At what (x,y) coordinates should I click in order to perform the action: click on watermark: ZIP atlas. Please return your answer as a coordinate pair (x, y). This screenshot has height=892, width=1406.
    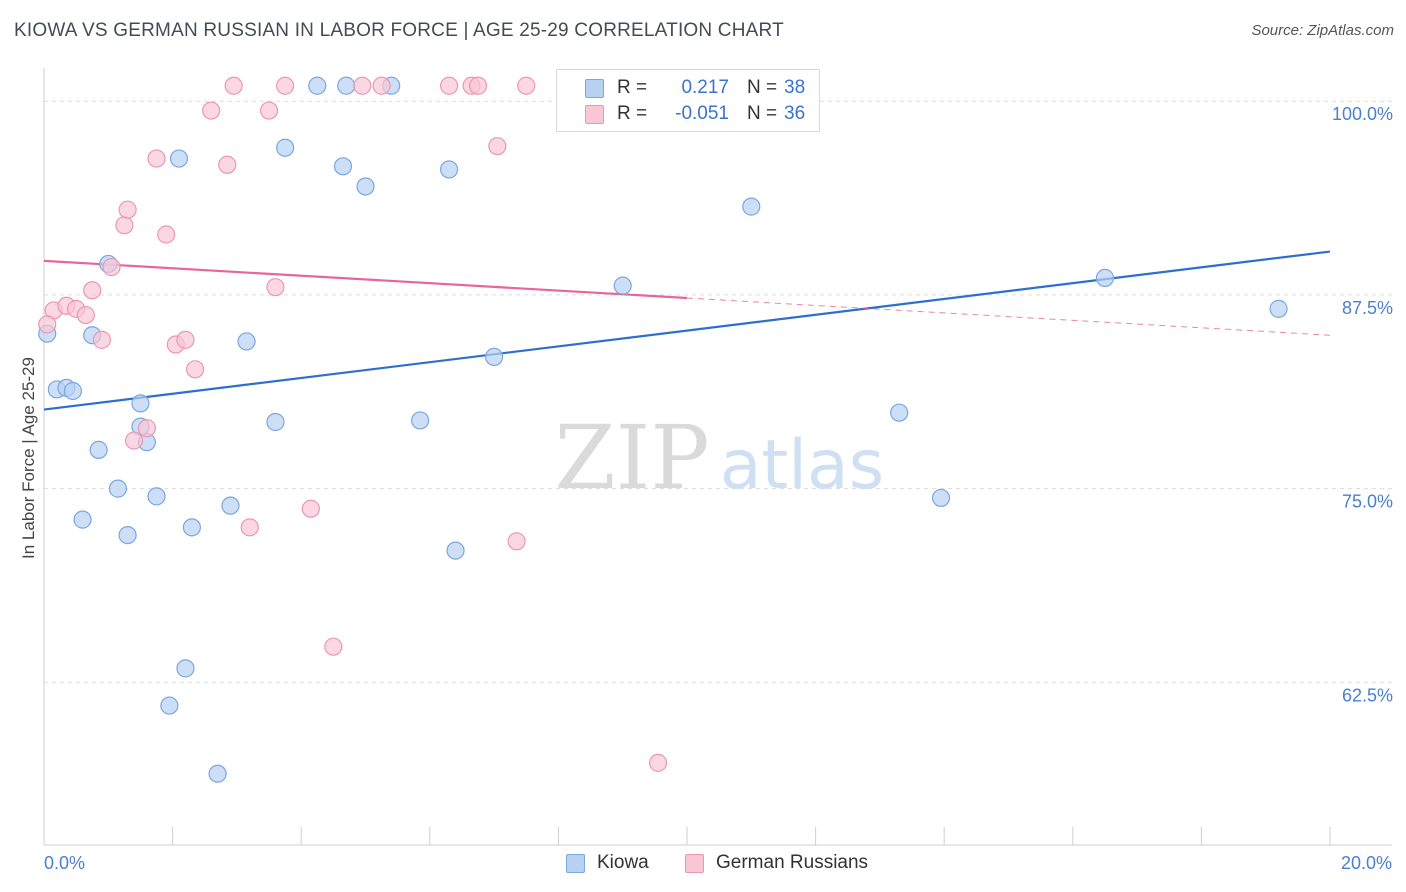
    Looking at the image, I should click on (719, 457).